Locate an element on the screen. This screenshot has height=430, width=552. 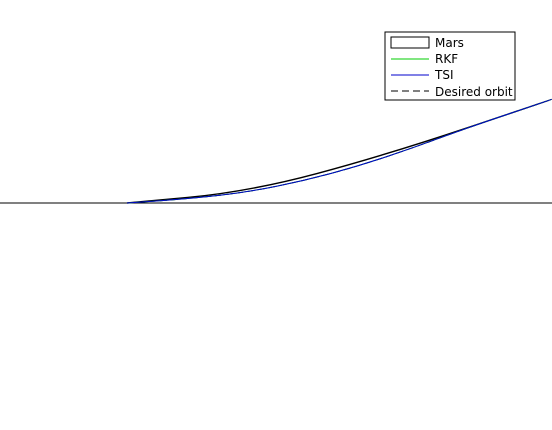
legend-swatch-mars is located at coordinates (410, 42).